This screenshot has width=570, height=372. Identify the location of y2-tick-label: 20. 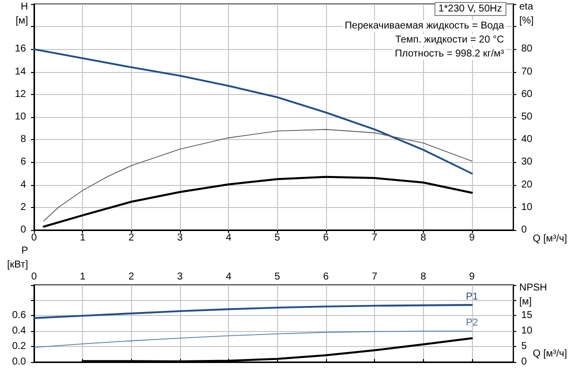
(527, 184).